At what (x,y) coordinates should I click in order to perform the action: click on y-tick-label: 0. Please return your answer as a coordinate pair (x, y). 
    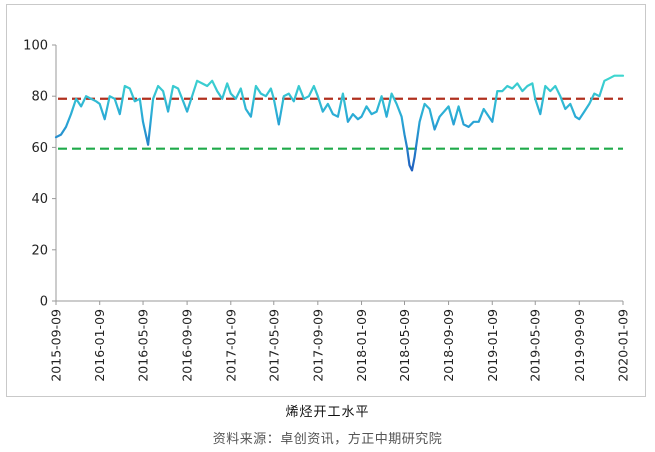
    Looking at the image, I should click on (44, 302).